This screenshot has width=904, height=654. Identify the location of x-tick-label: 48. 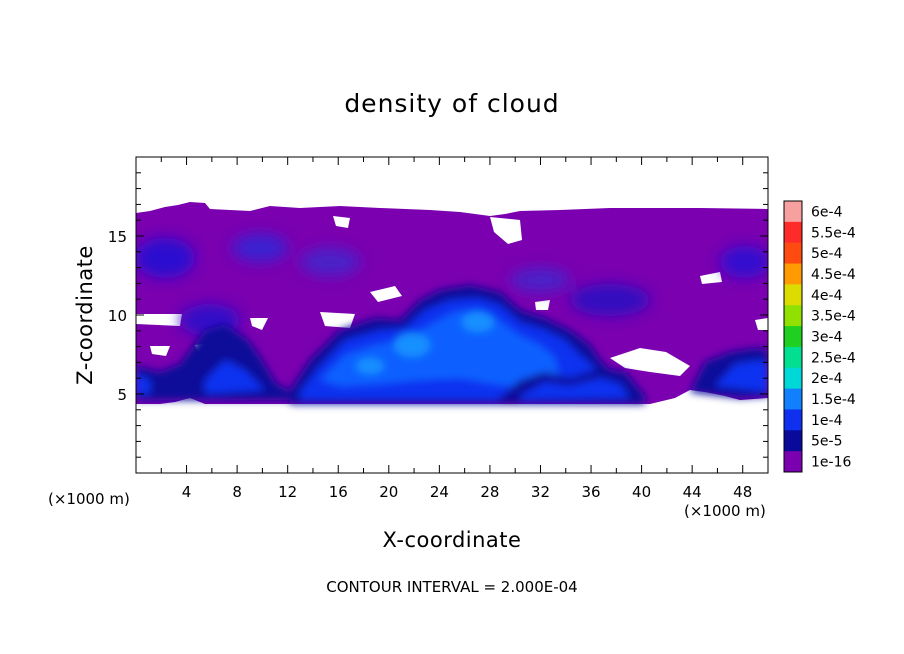
(742, 492).